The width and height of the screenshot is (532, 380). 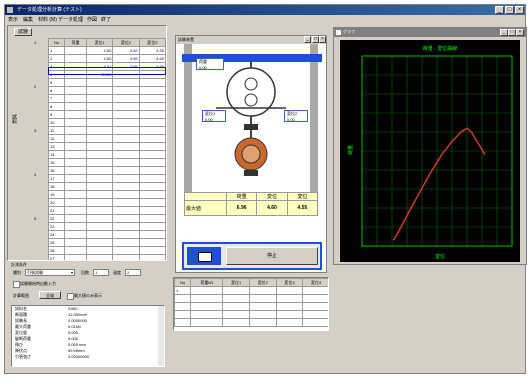 What do you see at coordinates (57, 202) in the screenshot?
I see `data-table-cell: 20` at bounding box center [57, 202].